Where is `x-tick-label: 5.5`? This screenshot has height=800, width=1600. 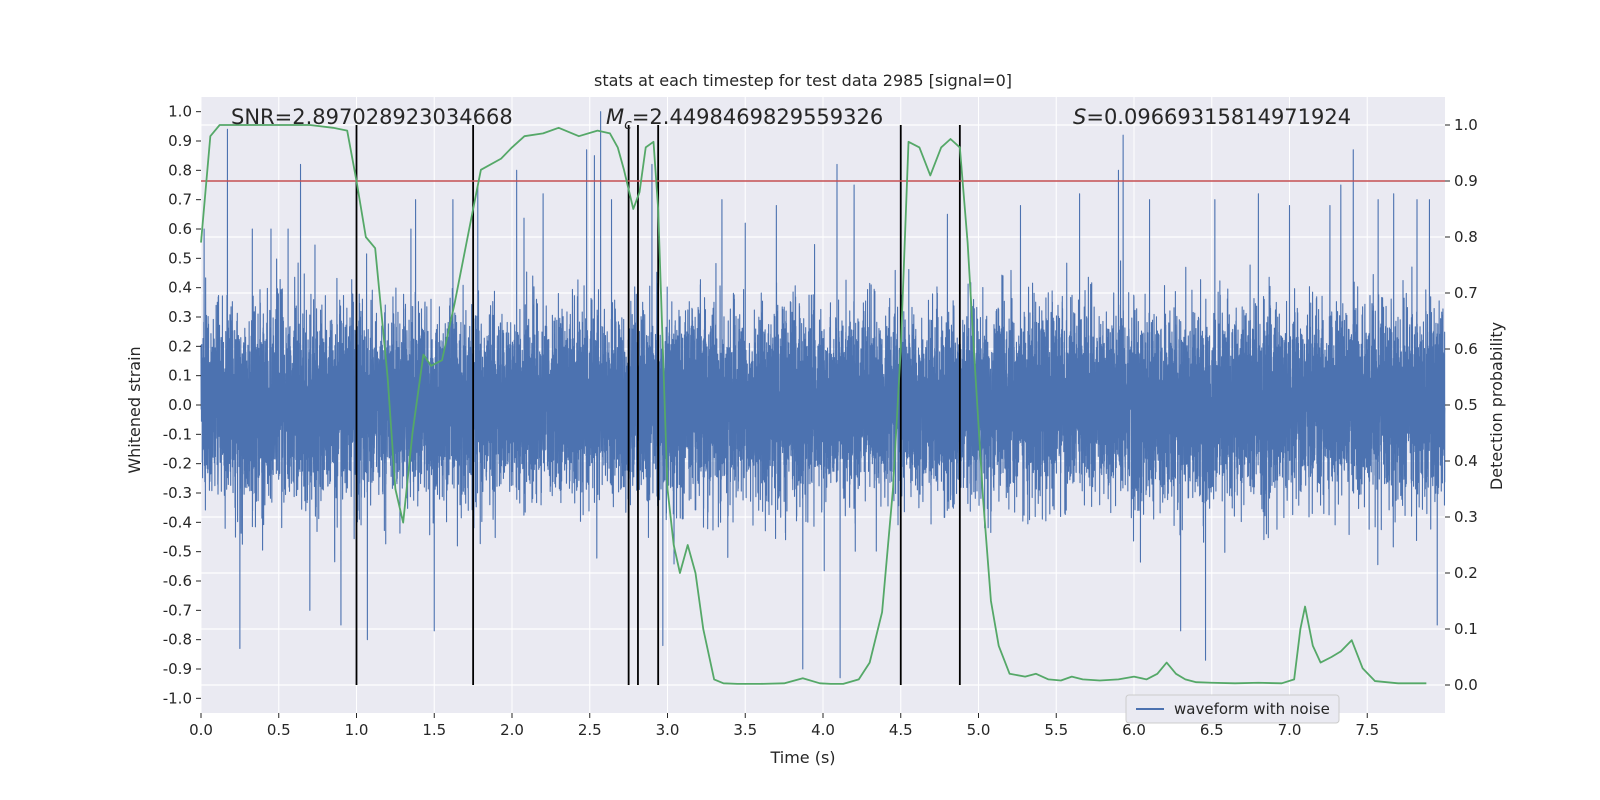 x-tick-label: 5.5 is located at coordinates (1056, 730).